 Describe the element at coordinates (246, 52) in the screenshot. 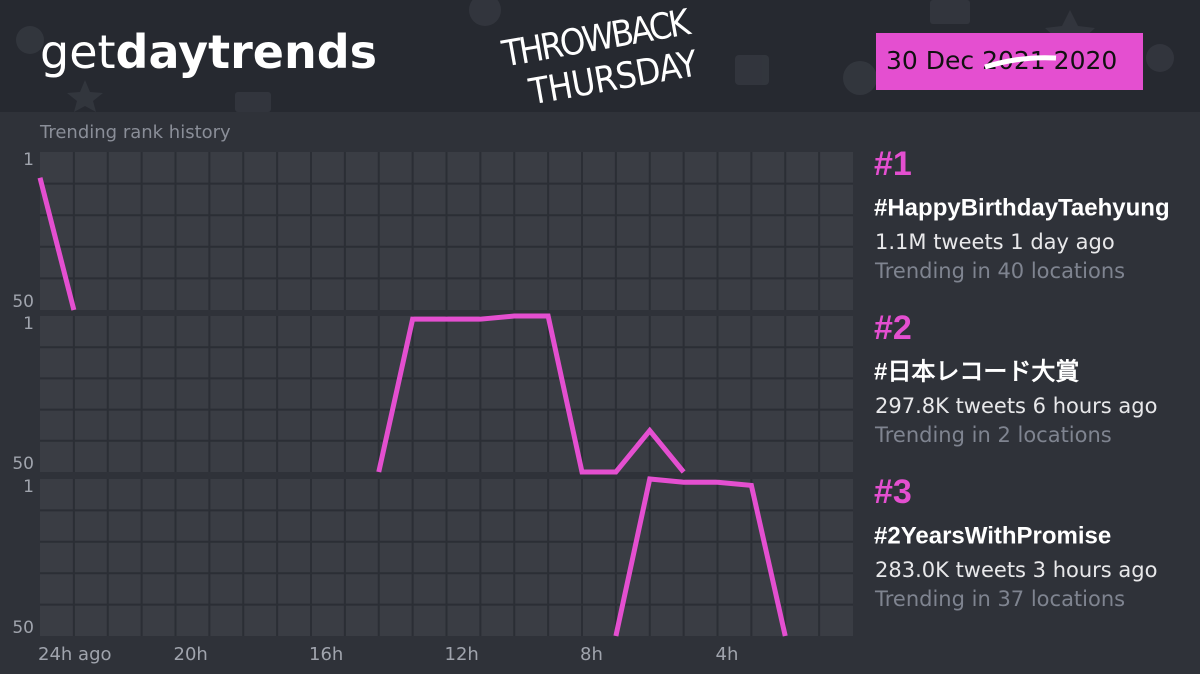

I see `logo-bold: daytrends` at that location.